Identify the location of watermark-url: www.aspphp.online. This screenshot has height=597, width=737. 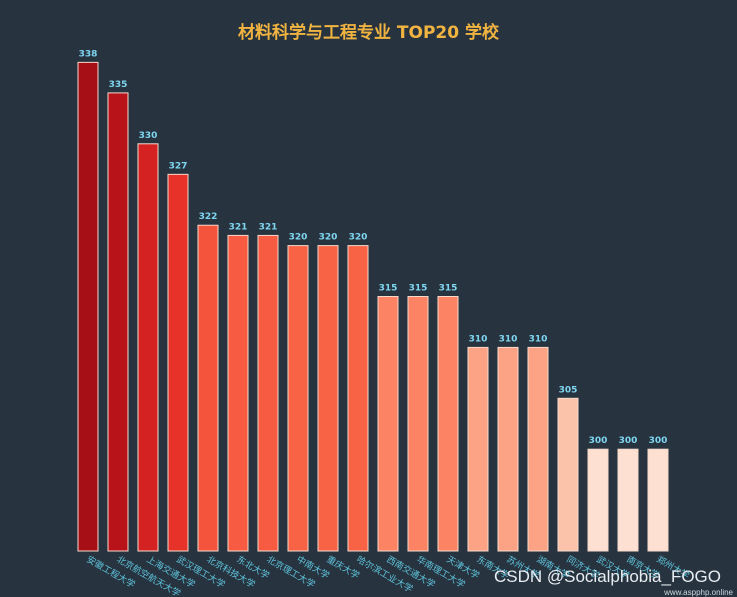
(698, 592).